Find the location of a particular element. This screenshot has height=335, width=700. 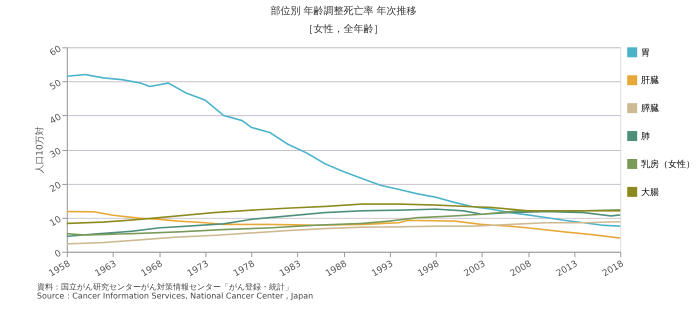

y-tick-label: 60 is located at coordinates (56, 51).